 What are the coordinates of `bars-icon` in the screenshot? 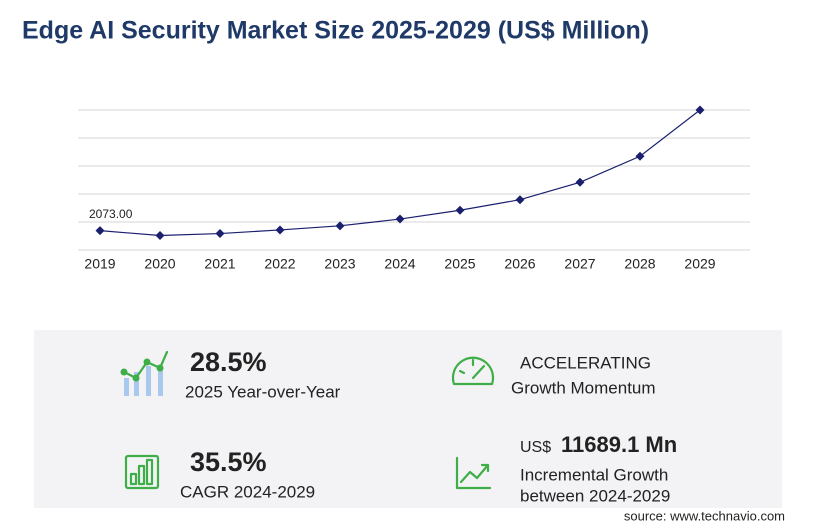 It's located at (142, 472).